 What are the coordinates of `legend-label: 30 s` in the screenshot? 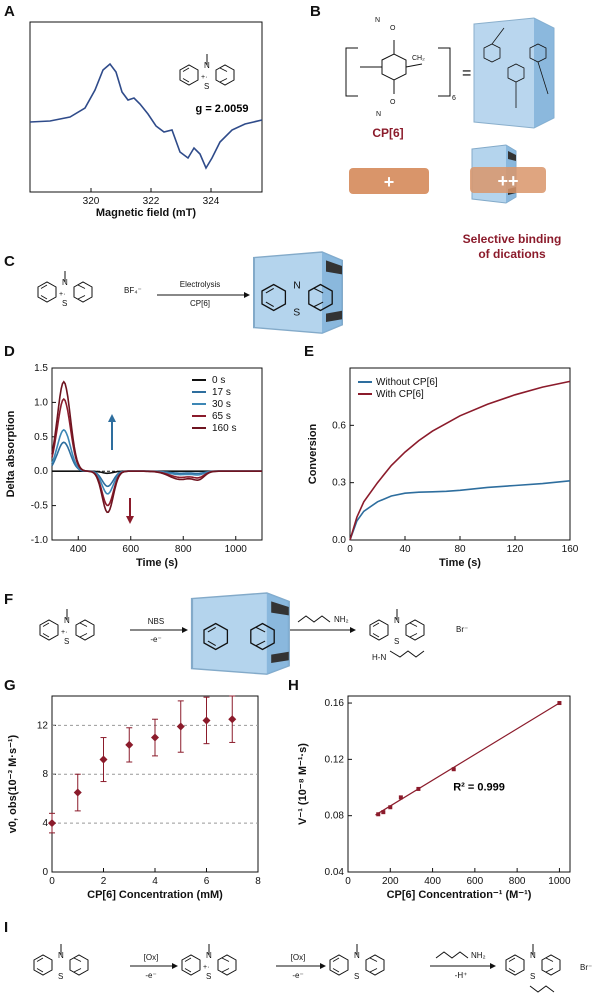 It's located at (221, 404).